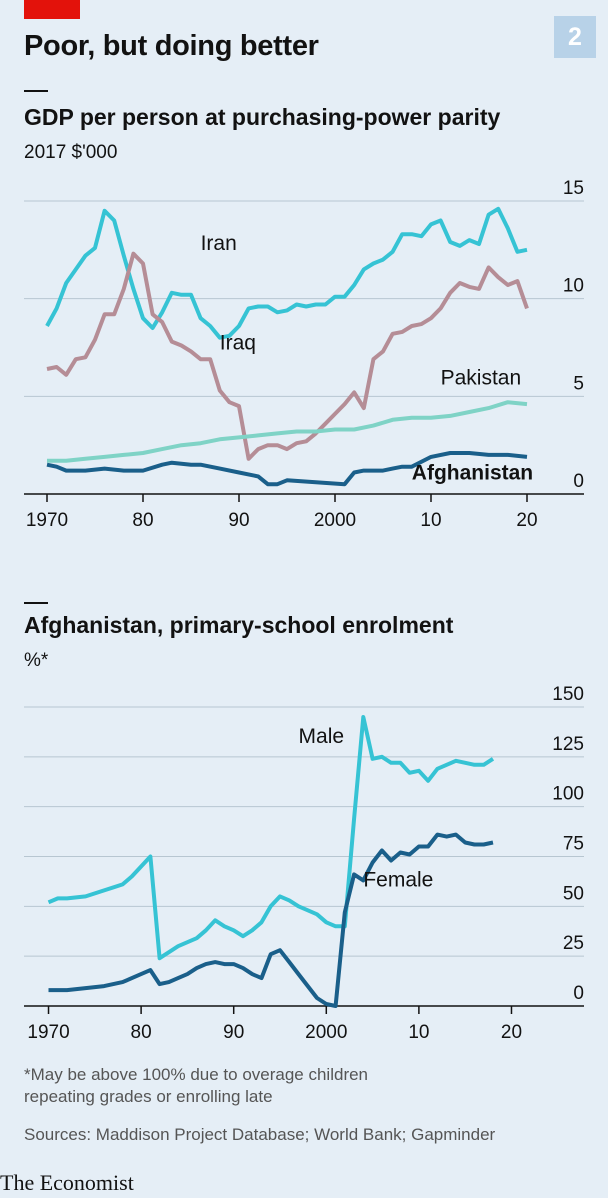 This screenshot has width=608, height=1198. What do you see at coordinates (335, 520) in the screenshot?
I see `c1-xtick-label-3: 2000` at bounding box center [335, 520].